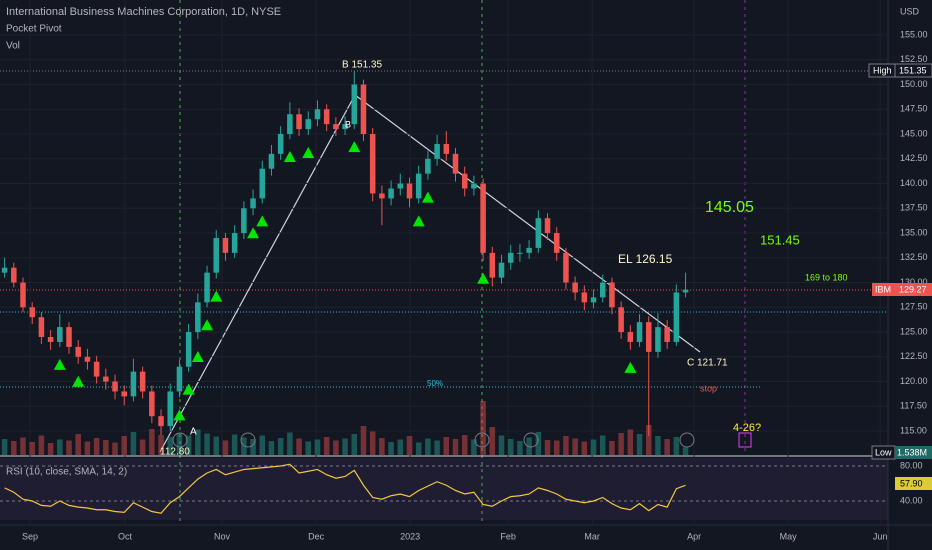 Image resolution: width=932 pixels, height=550 pixels. Describe the element at coordinates (914, 282) in the screenshot. I see `y-tick-label: 130.00` at that location.